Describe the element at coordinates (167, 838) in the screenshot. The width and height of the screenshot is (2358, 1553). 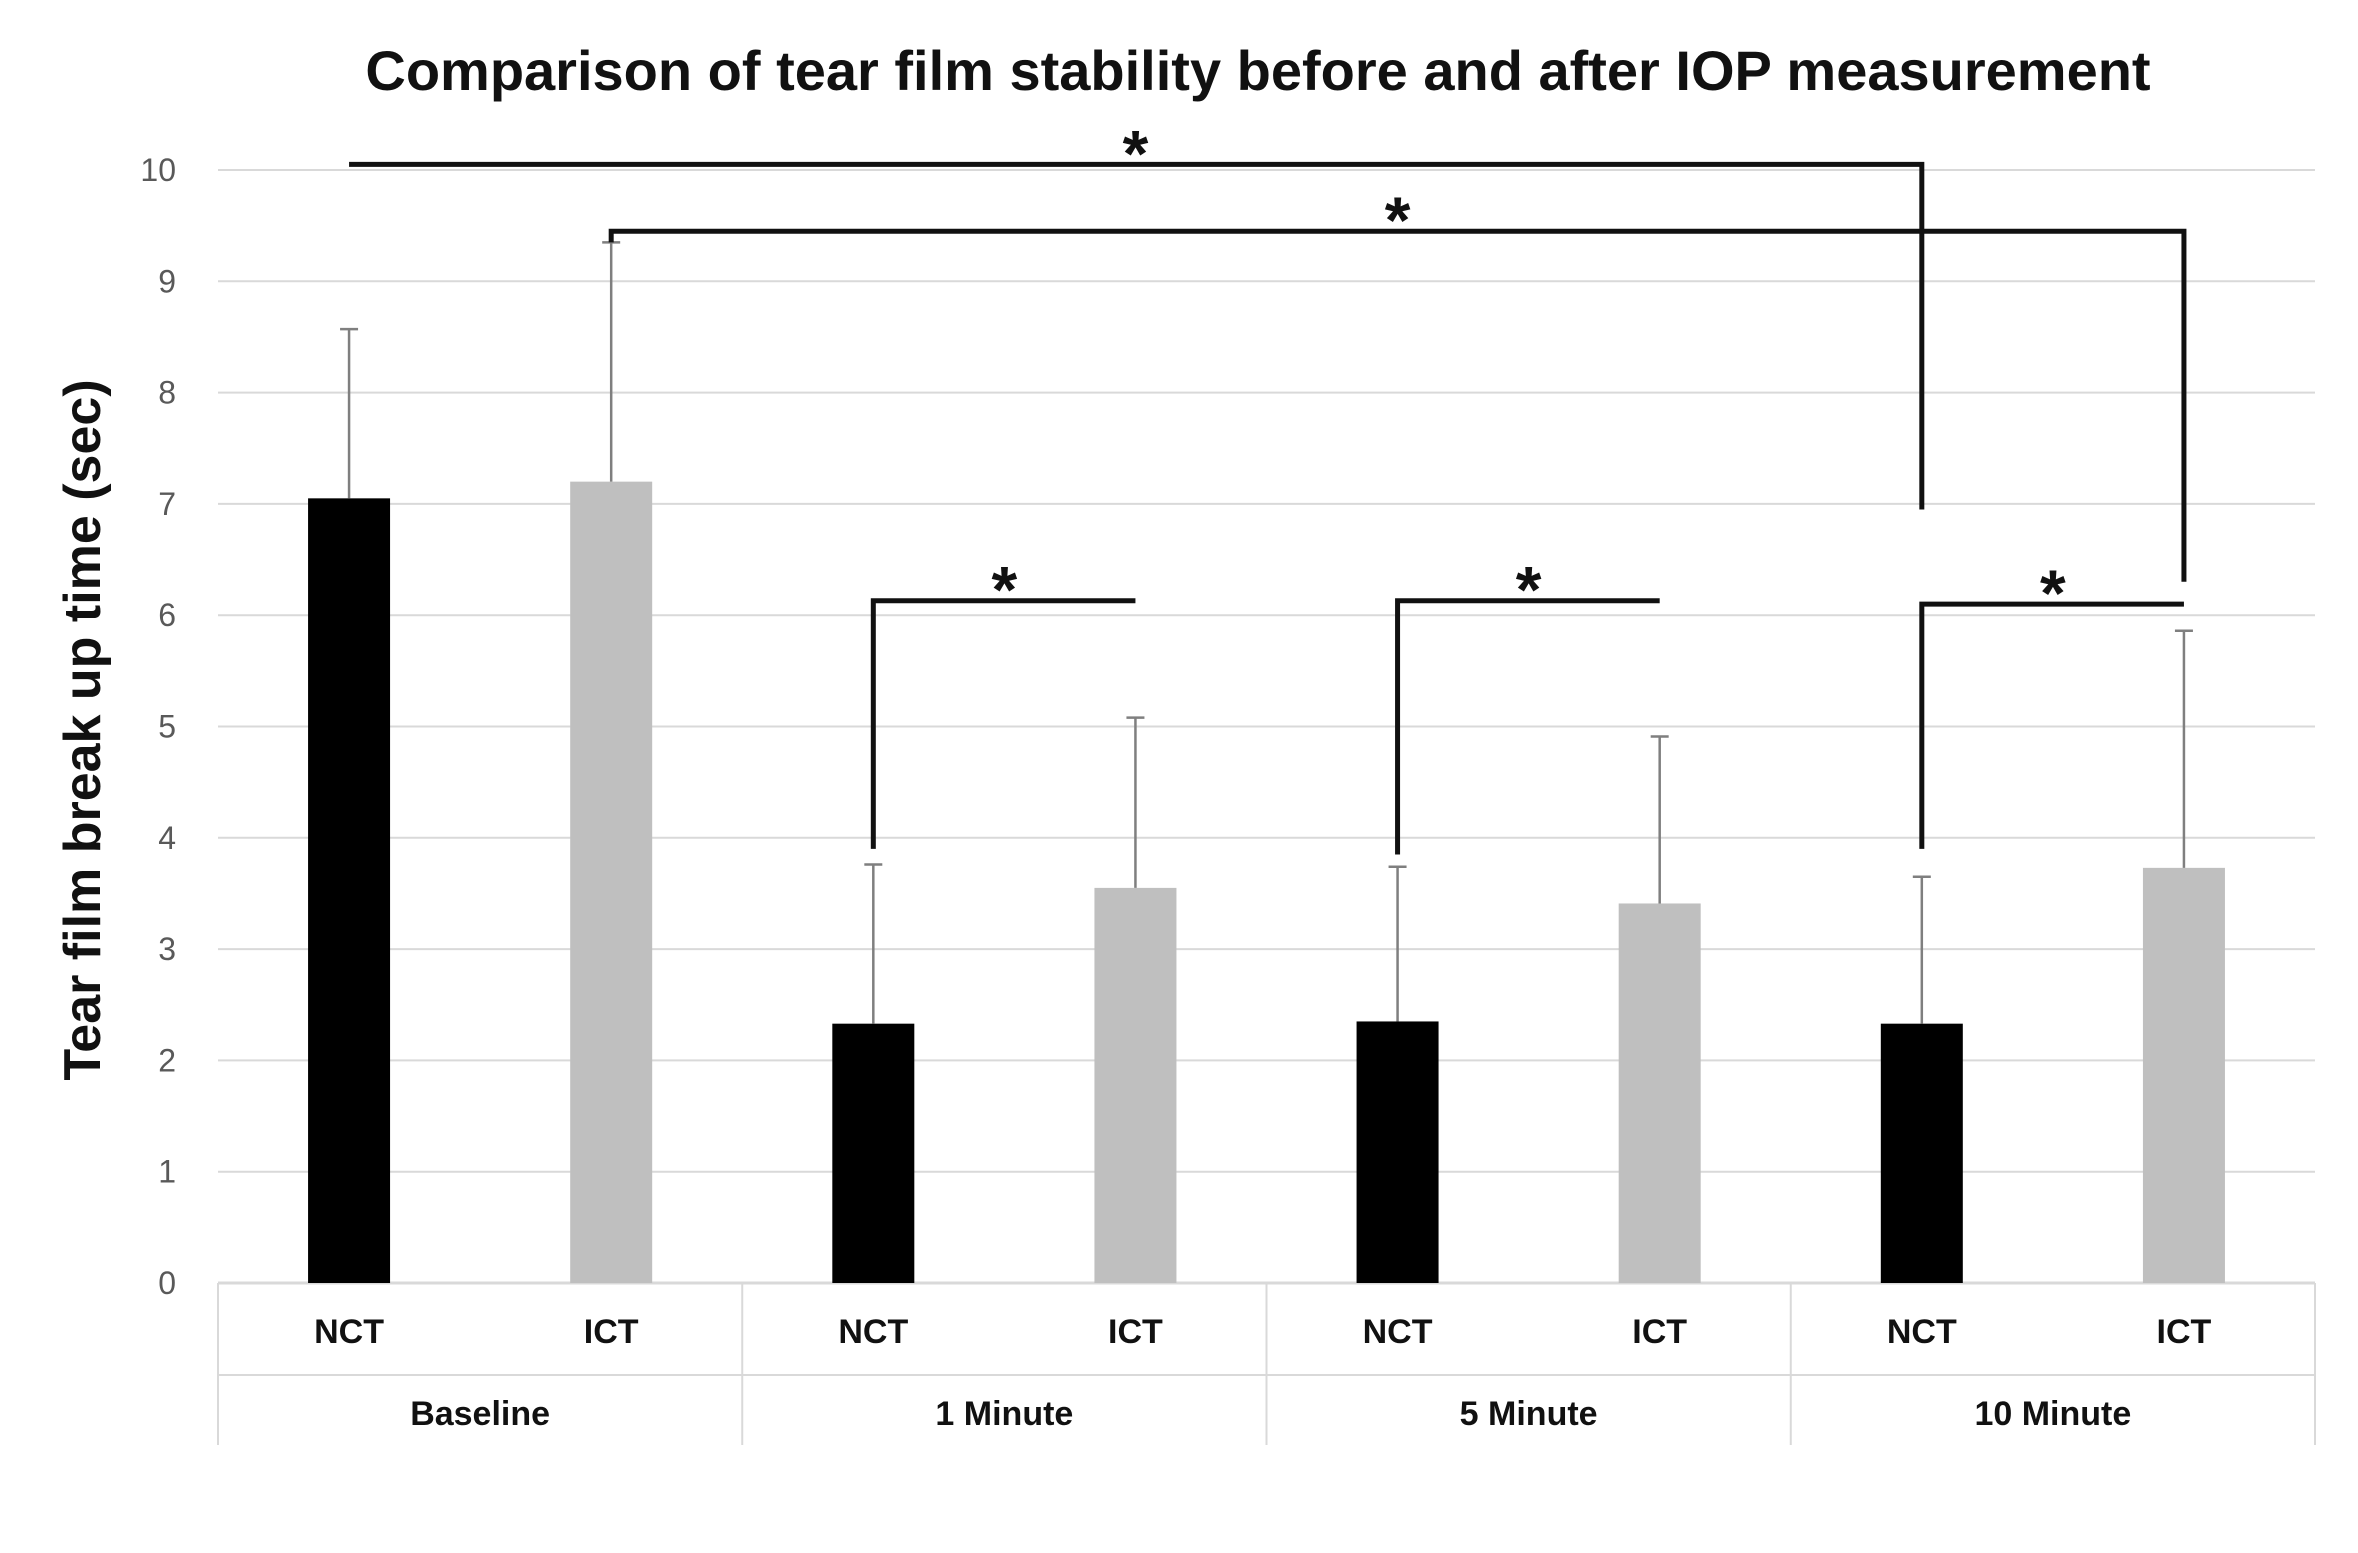
I see `y-tick-label: 4` at that location.